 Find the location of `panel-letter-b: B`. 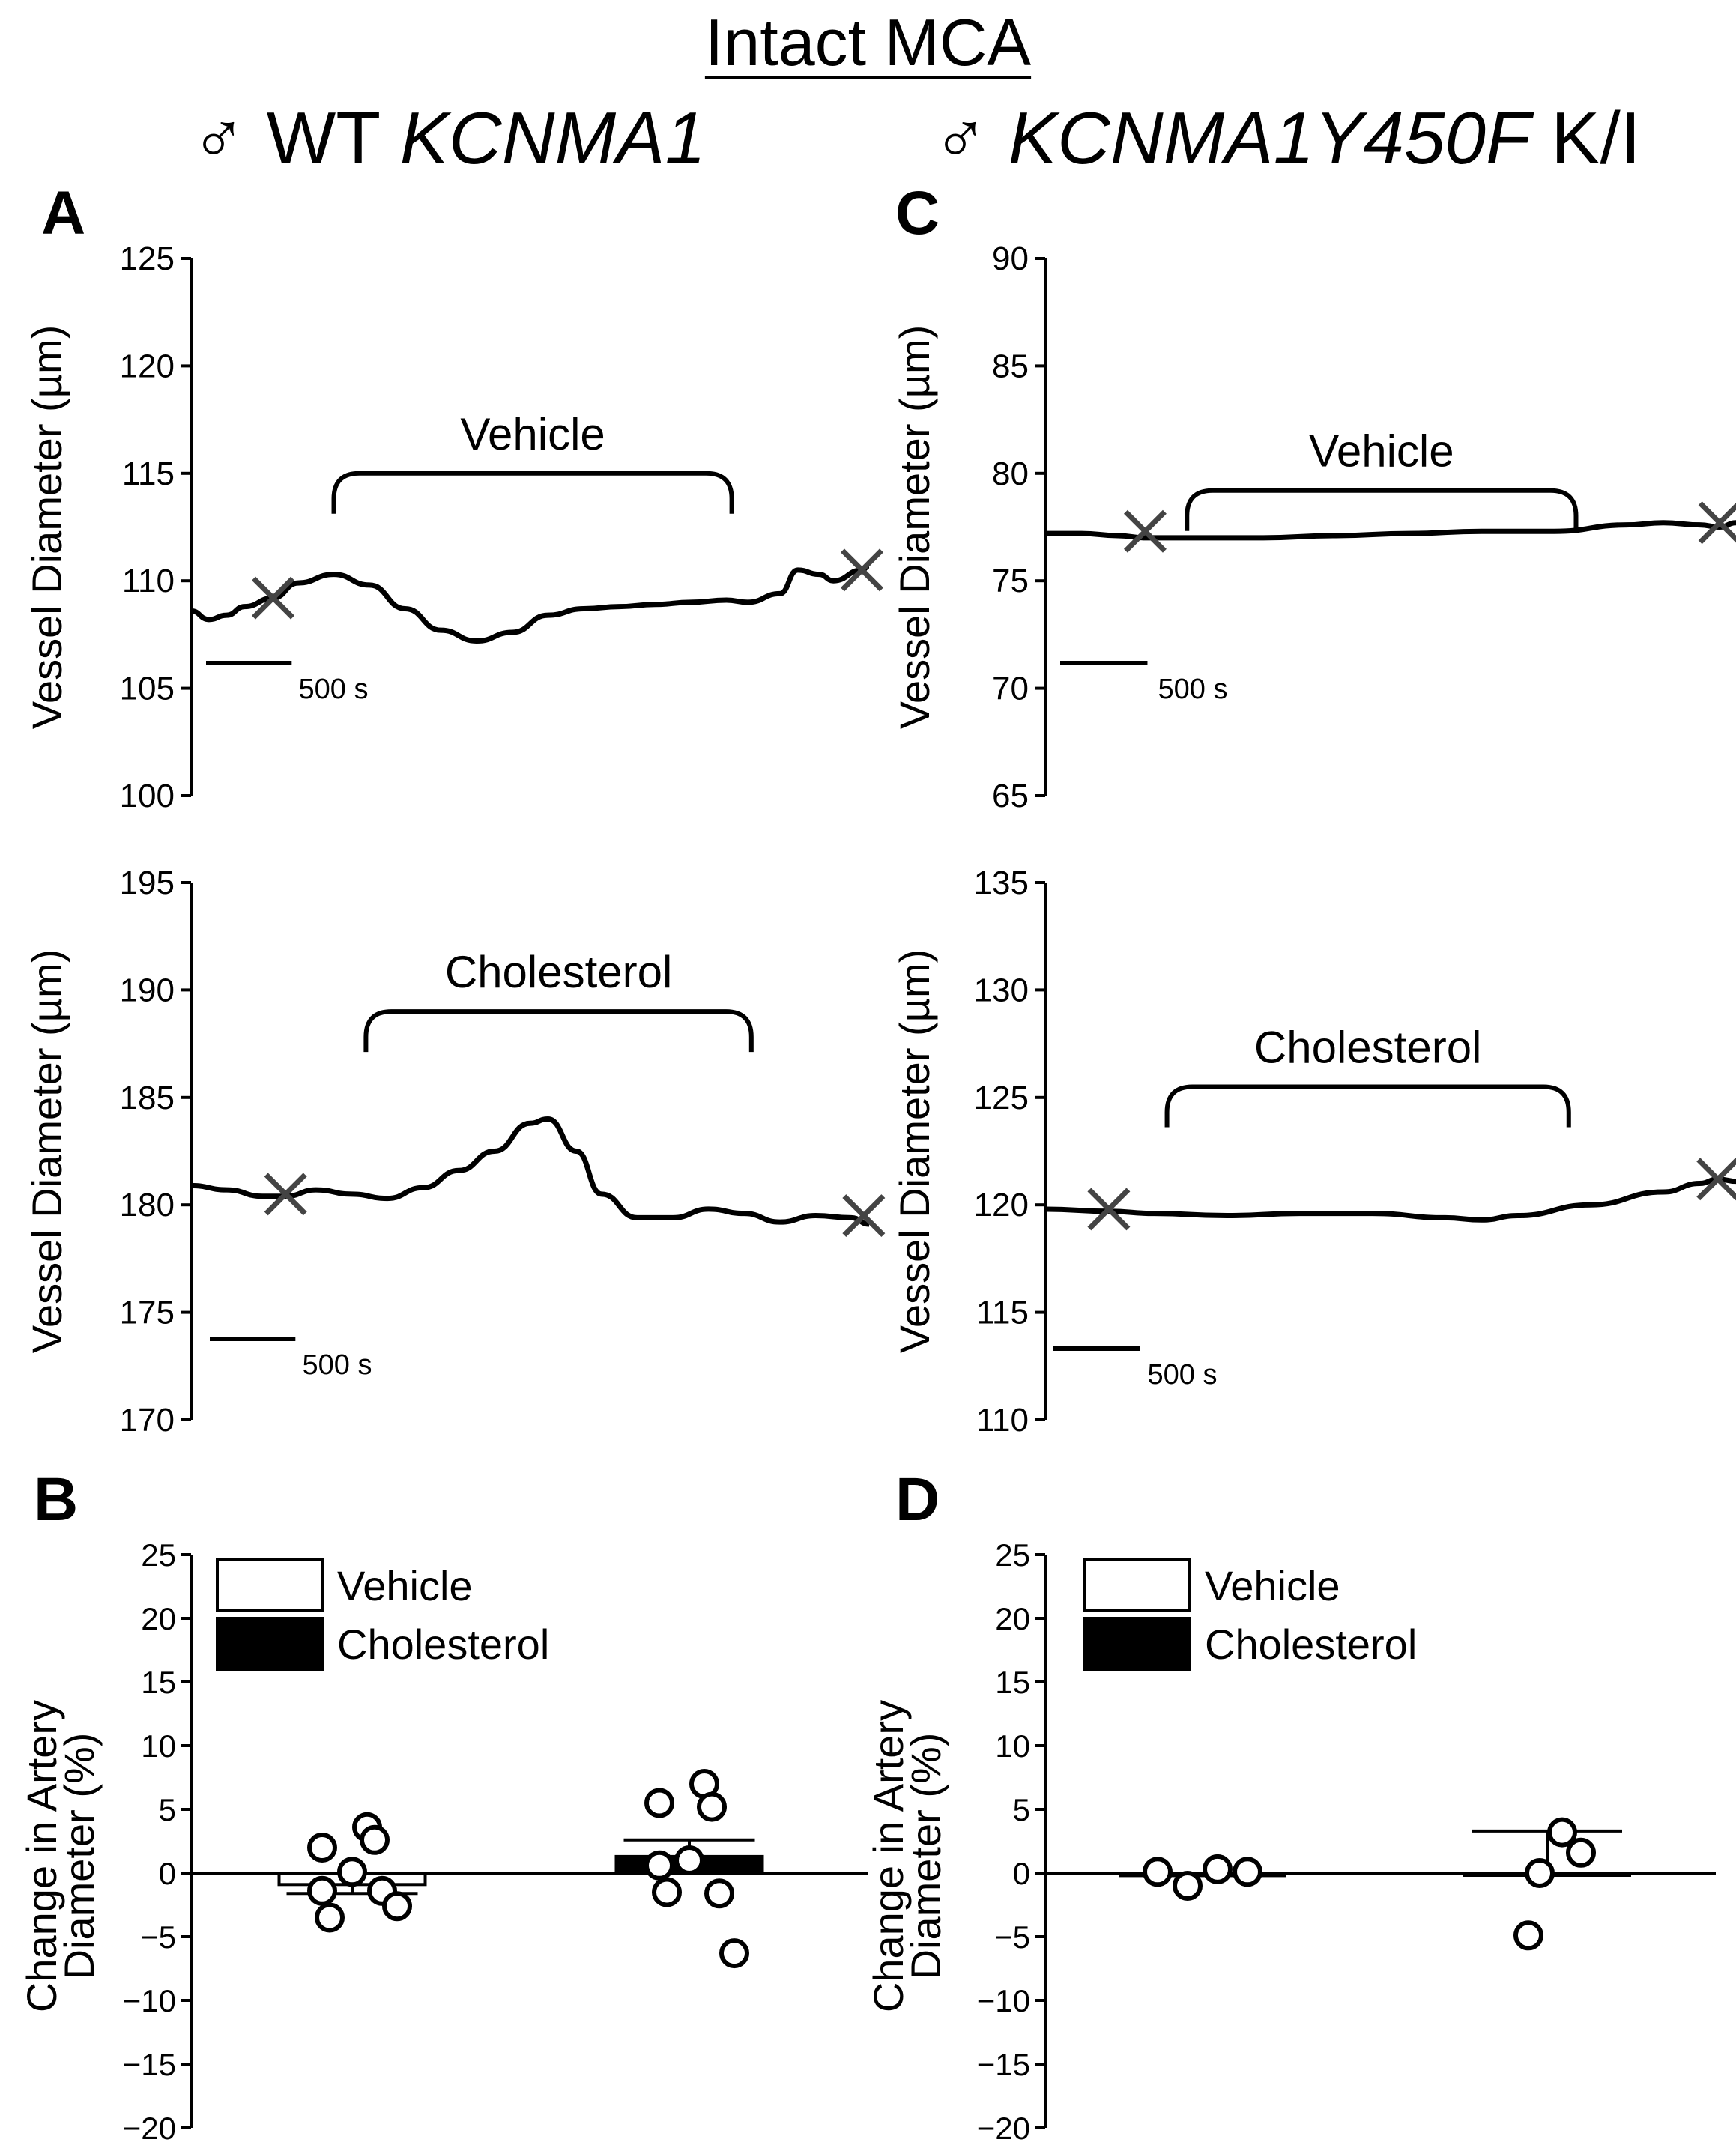

panel-letter-b: B is located at coordinates (56, 1499).